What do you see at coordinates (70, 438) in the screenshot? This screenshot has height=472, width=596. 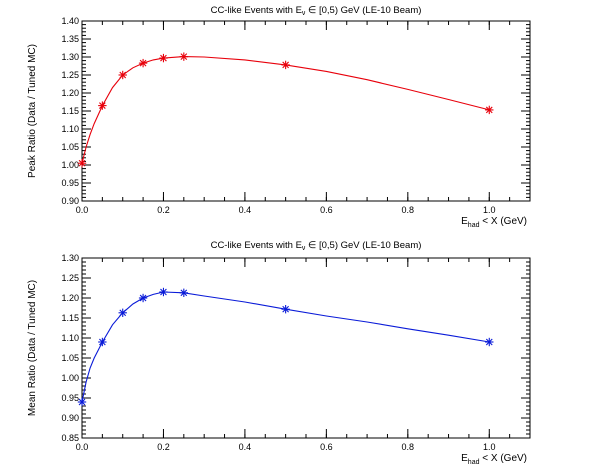 I see `y-tick-label: 0.85` at bounding box center [70, 438].